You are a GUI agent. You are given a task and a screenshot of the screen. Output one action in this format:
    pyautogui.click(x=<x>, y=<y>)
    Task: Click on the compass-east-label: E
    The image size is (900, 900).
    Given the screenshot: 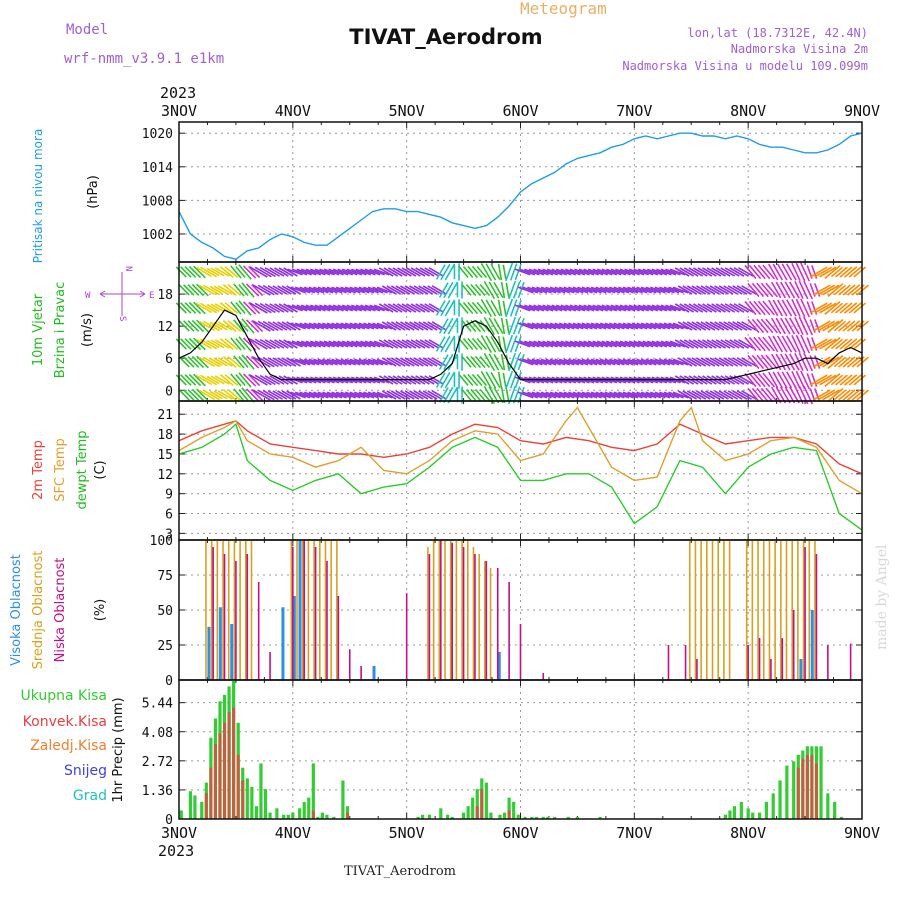 What is the action you would take?
    pyautogui.click(x=151, y=296)
    